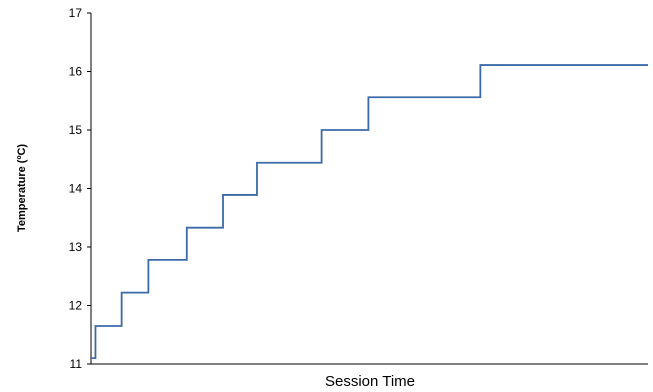 This screenshot has height=392, width=653. I want to click on y-tick-label: 16, so click(76, 72).